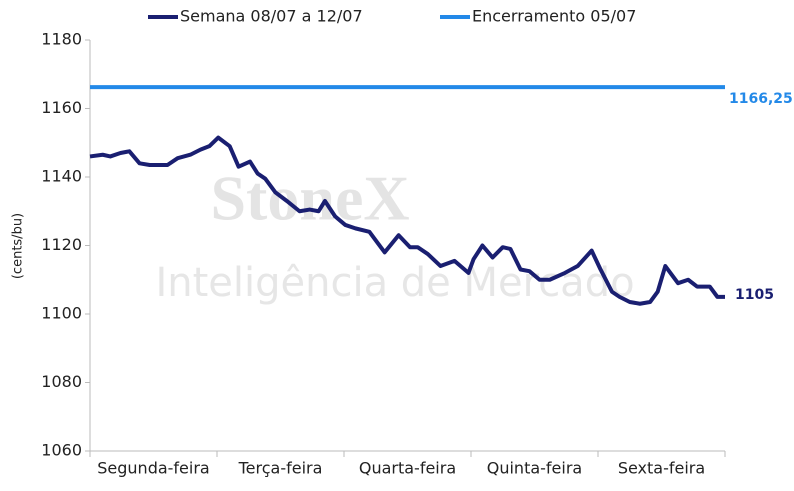  What do you see at coordinates (661, 468) in the screenshot?
I see `x-tick-label: Sexta-feira` at bounding box center [661, 468].